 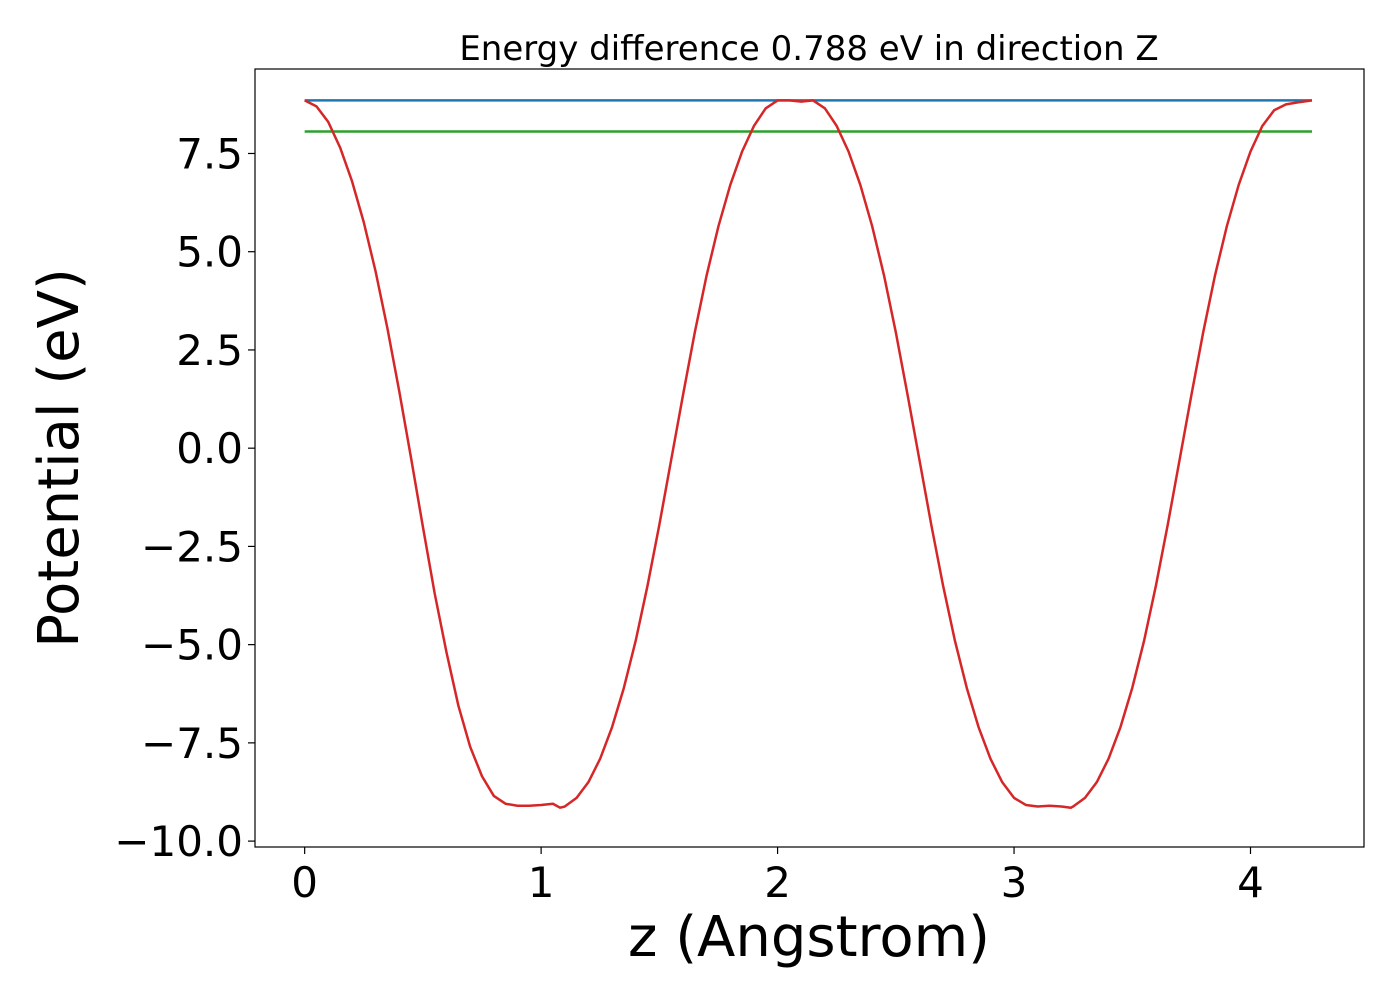 What do you see at coordinates (192, 743) in the screenshot?
I see `y-tick-label: −7.5` at bounding box center [192, 743].